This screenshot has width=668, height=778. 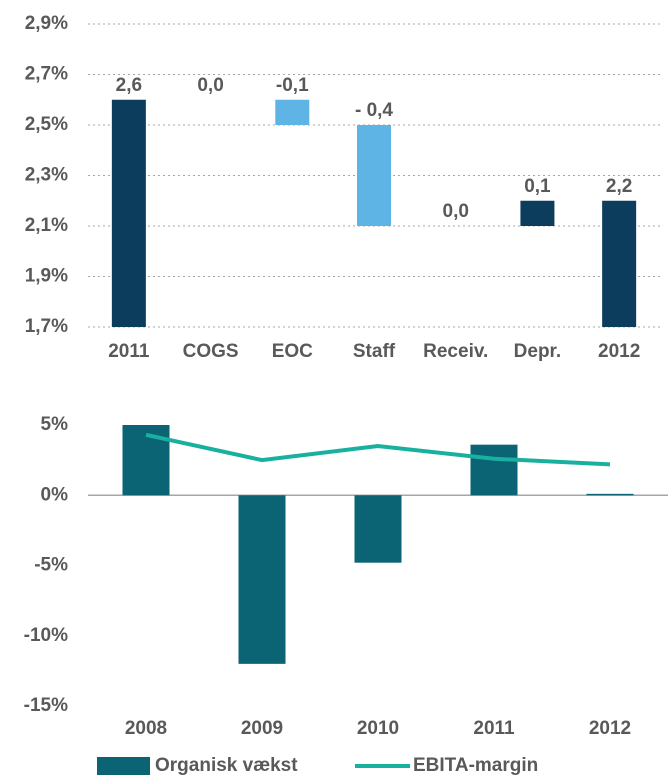 I want to click on y-tick-label: 5%, so click(x=55, y=424).